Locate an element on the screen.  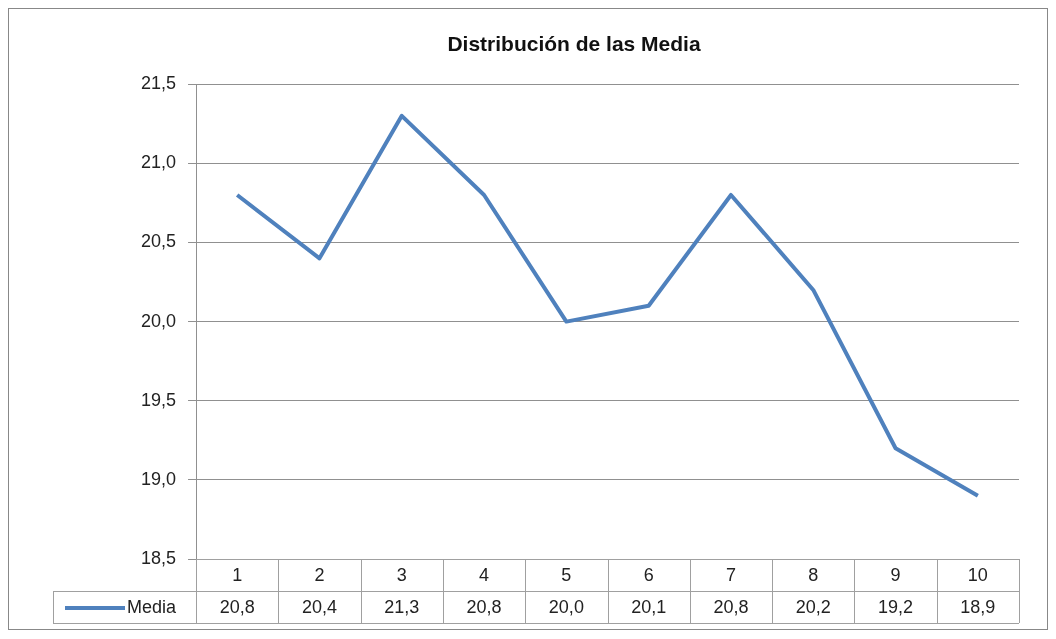
data-label: 19,2 is located at coordinates (896, 606).